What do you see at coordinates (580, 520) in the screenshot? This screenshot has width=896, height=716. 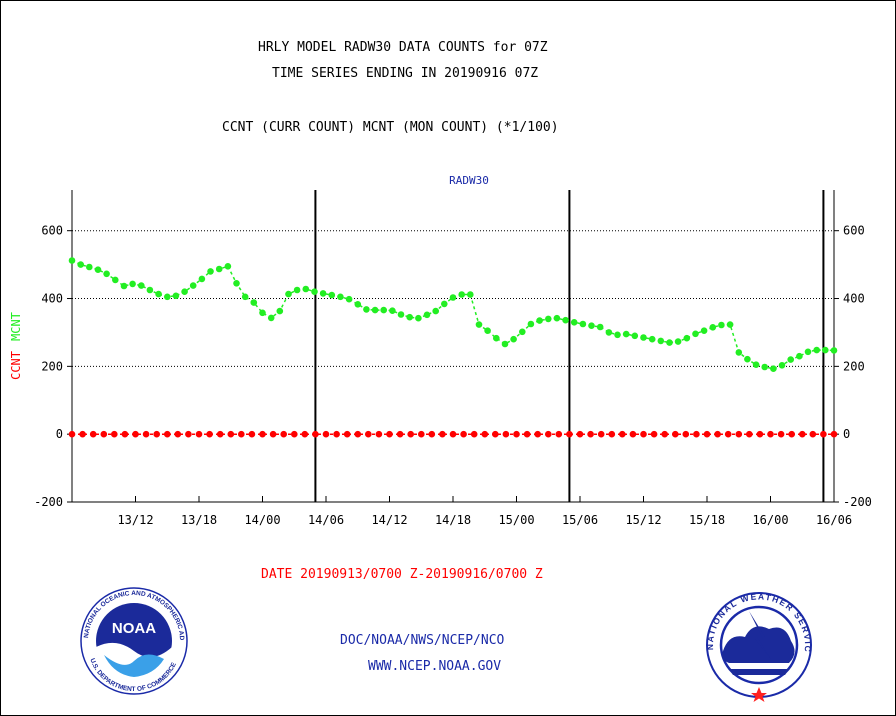 I see `x-tick-label: 15/06` at bounding box center [580, 520].